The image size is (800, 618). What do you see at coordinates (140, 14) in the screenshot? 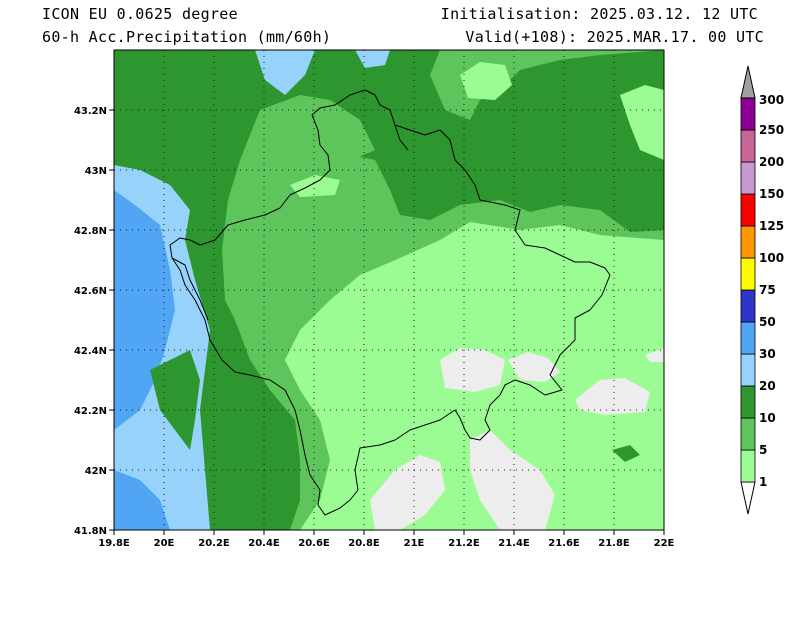
I see `model-title: ICON EU 0.0625 degree` at bounding box center [140, 14].